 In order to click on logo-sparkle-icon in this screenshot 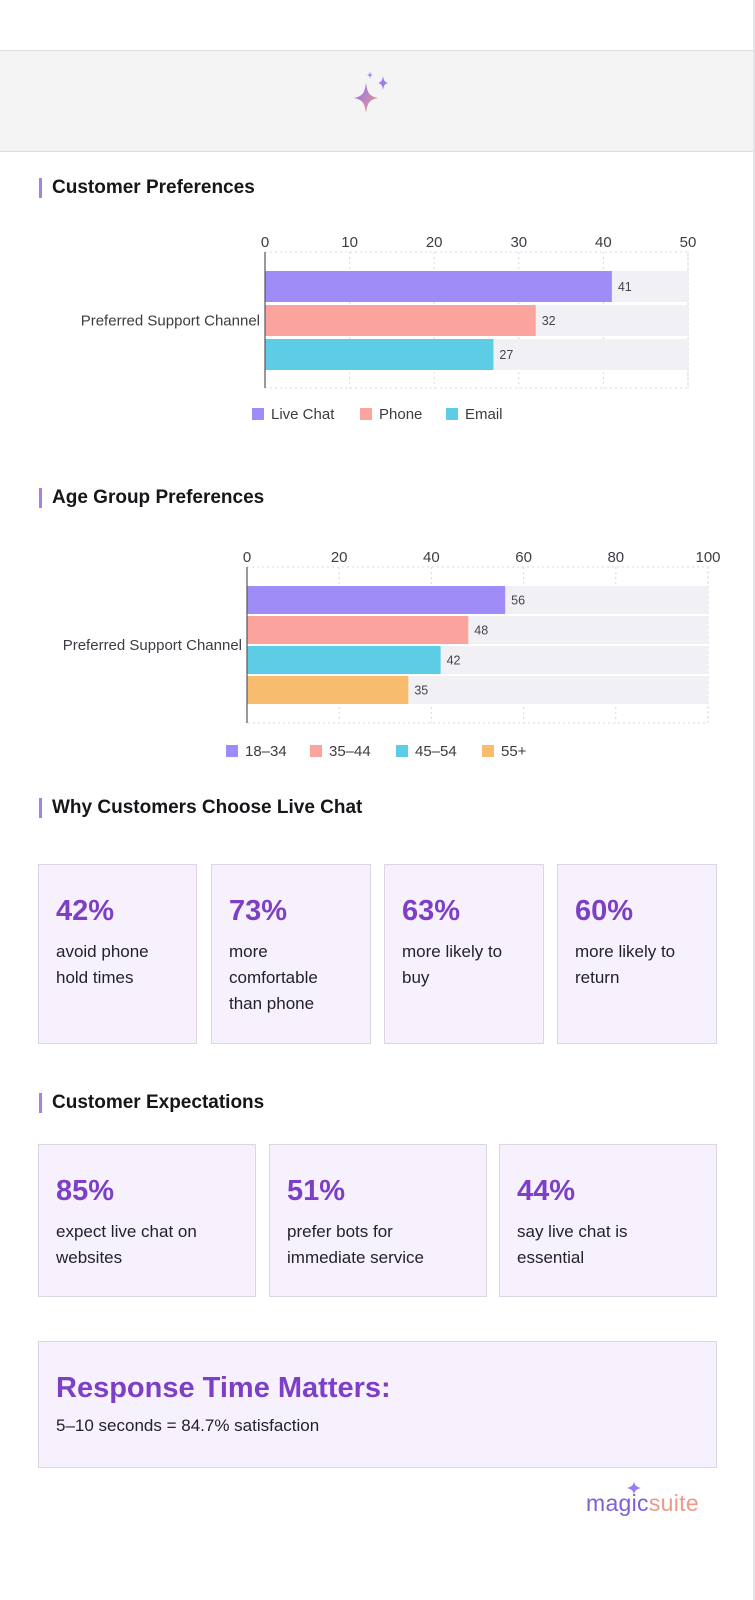, I will do `click(634, 1488)`.